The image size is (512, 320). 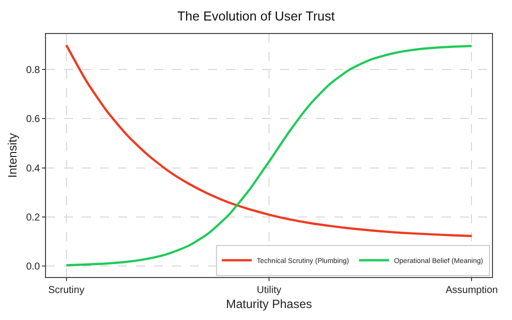 I want to click on x-tick-label: Scrutiny, so click(x=66, y=290).